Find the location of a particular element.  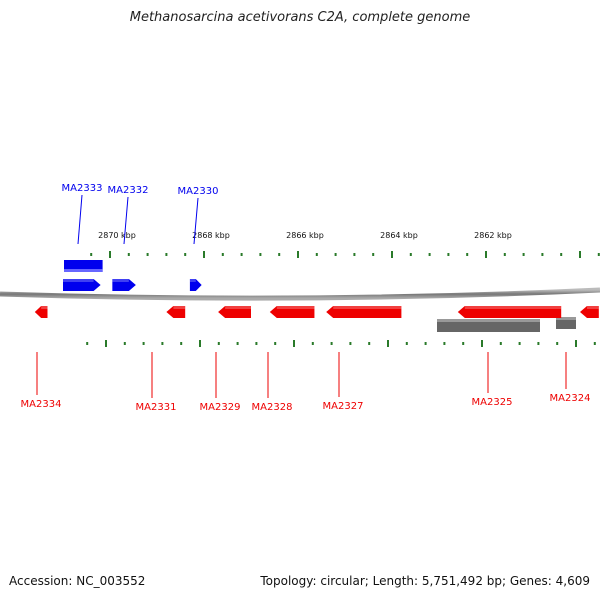

gene-label: MA2333 is located at coordinates (82, 188).